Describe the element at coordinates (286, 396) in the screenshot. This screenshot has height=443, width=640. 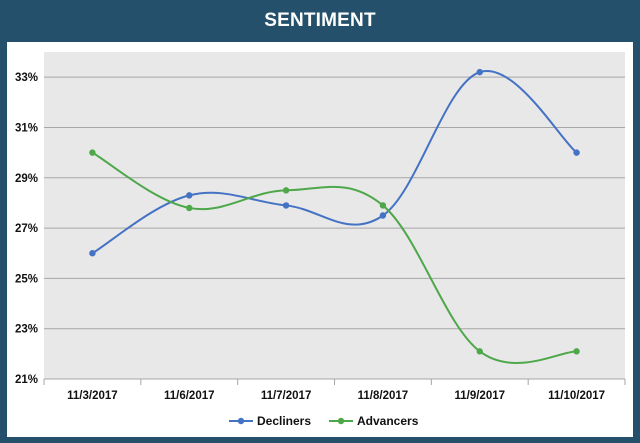
I see `x-tick-label: 11/7/2017` at that location.